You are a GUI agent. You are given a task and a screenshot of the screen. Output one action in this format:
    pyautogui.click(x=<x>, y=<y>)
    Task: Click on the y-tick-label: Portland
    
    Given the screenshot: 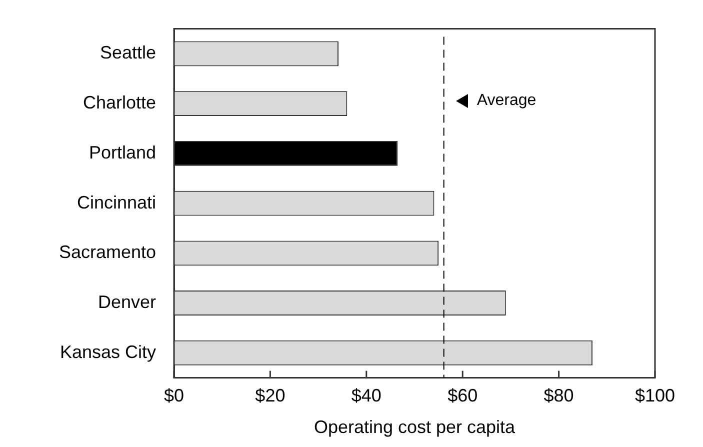 What is the action you would take?
    pyautogui.click(x=122, y=152)
    